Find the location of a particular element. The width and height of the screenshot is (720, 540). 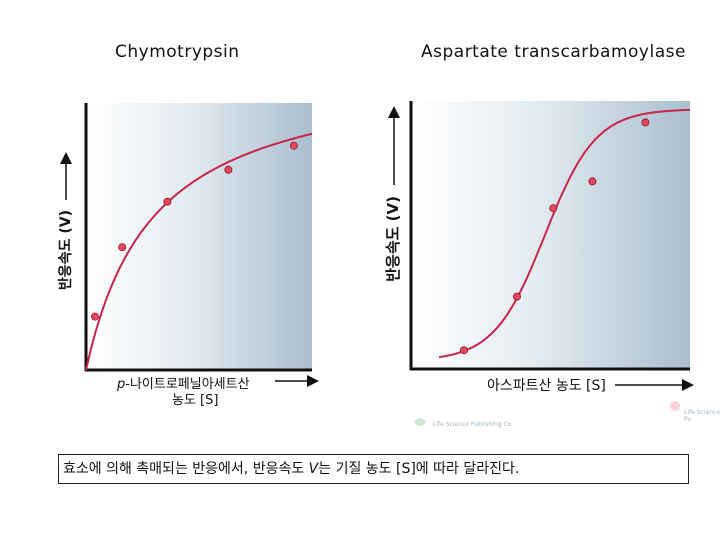

chart2-points is located at coordinates (554, 236).